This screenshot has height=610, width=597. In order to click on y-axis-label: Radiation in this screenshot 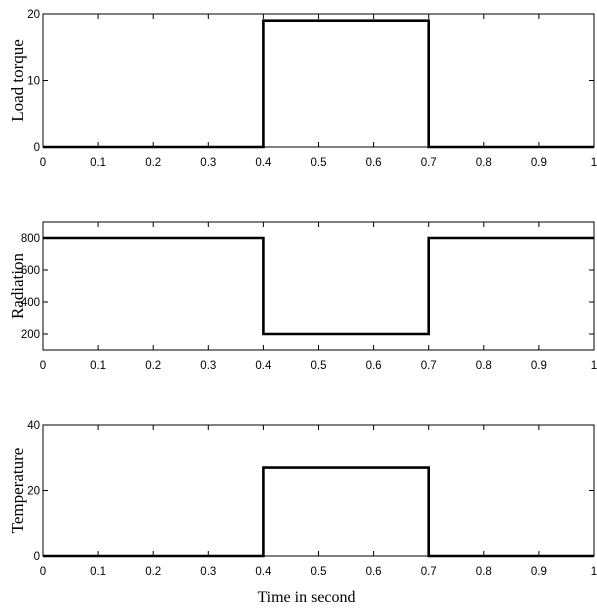, I will do `click(17, 285)`.